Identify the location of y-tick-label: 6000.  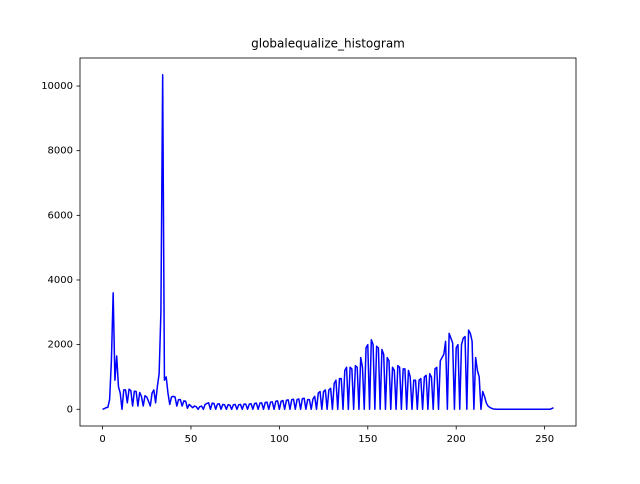
(60, 215).